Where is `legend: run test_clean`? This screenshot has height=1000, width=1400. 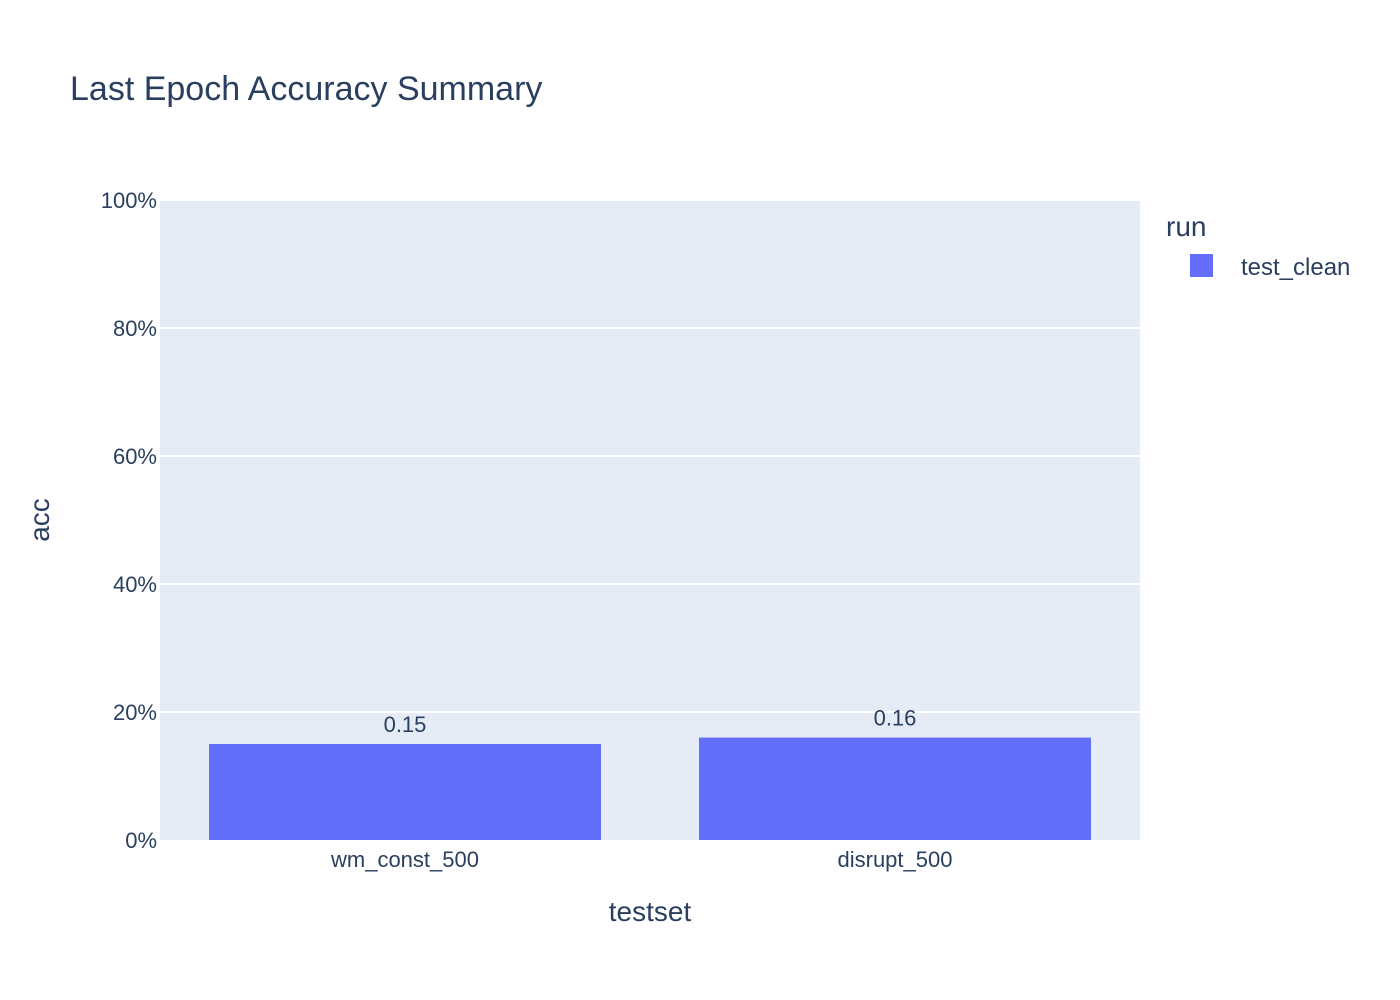
legend: run test_clean is located at coordinates (1258, 246).